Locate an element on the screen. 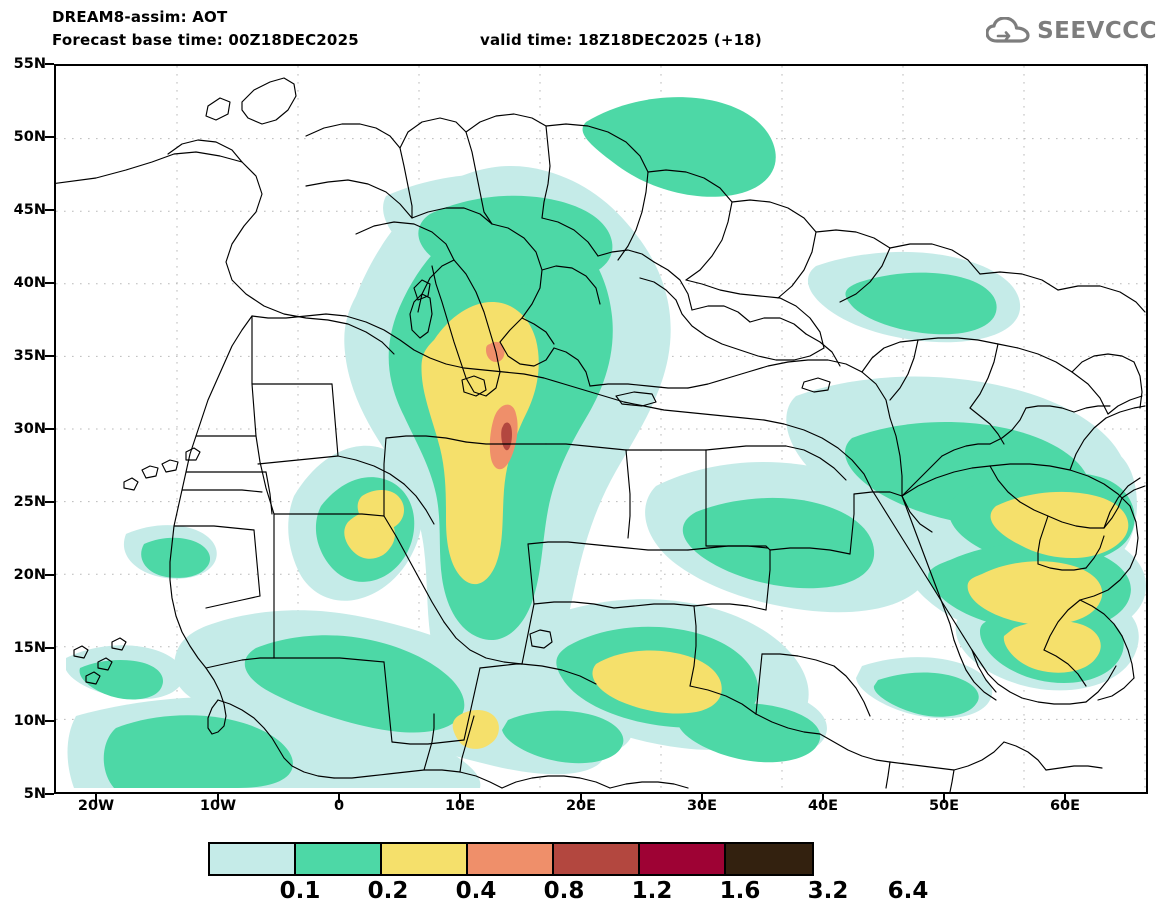 The image size is (1165, 905). x-tick-label-20E: 20E is located at coordinates (581, 806).